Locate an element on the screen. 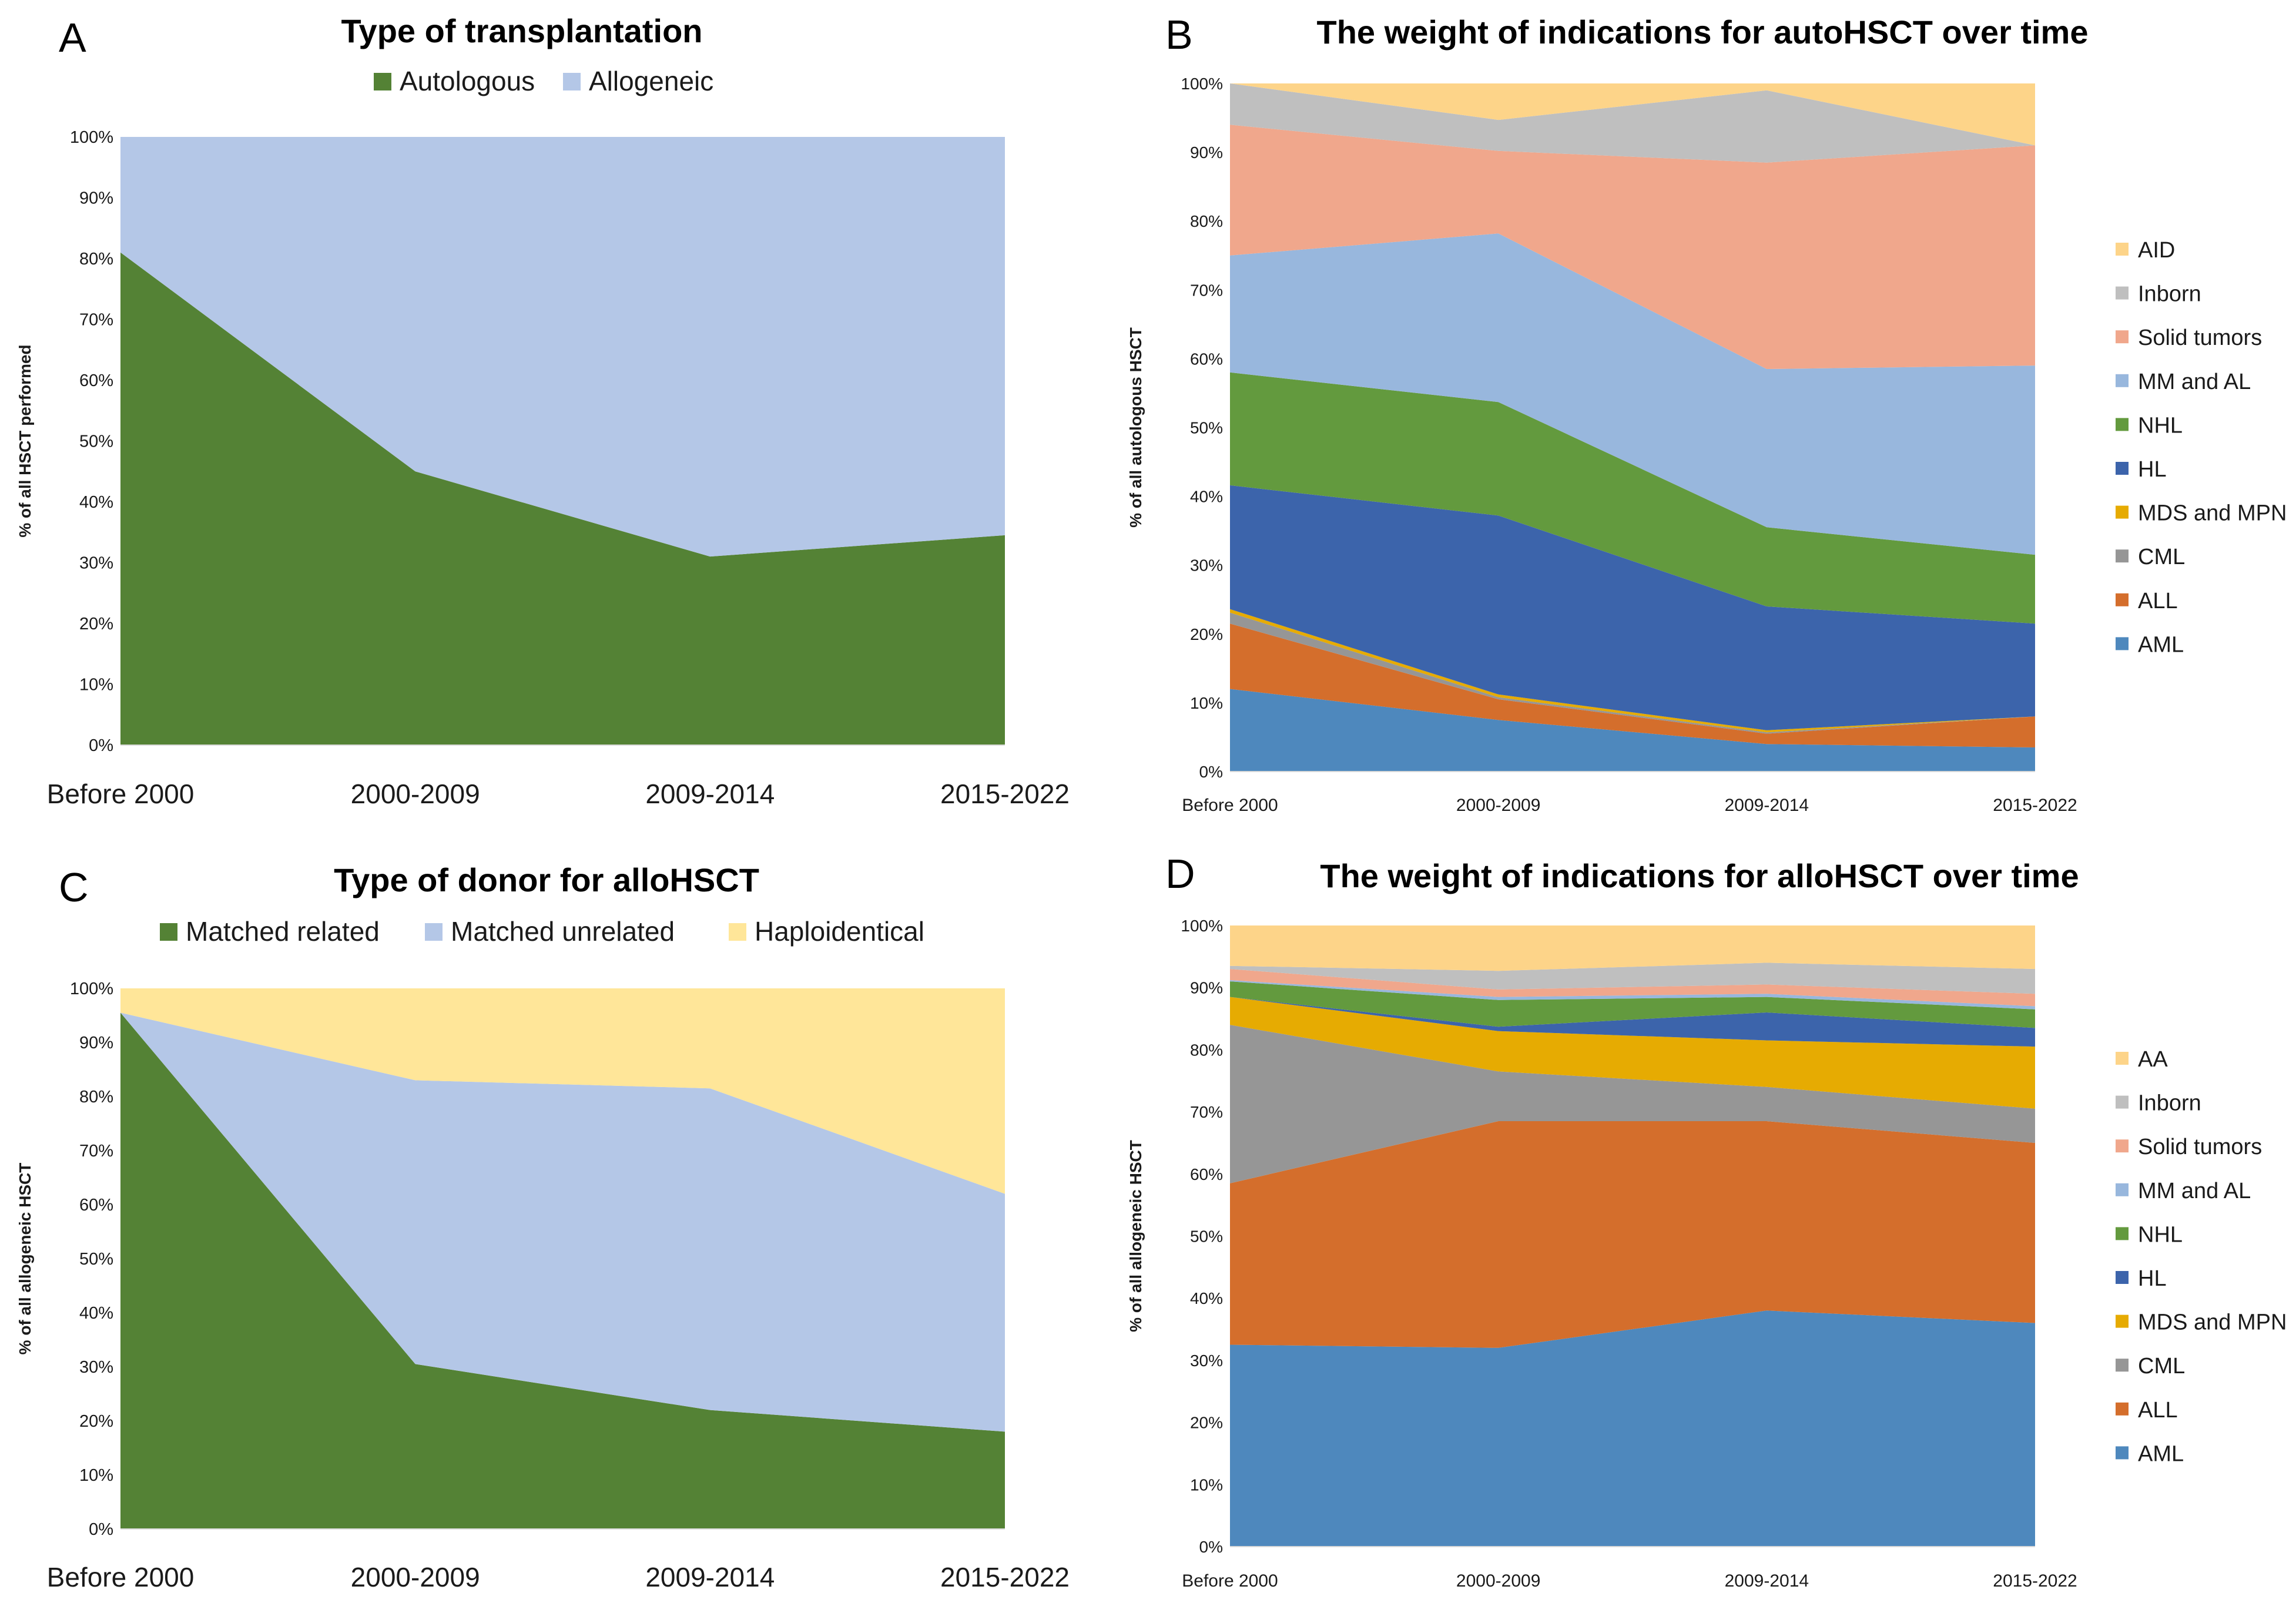 This screenshot has width=2296, height=1603. chart-title: Type of donor for alloHSCT is located at coordinates (546, 879).